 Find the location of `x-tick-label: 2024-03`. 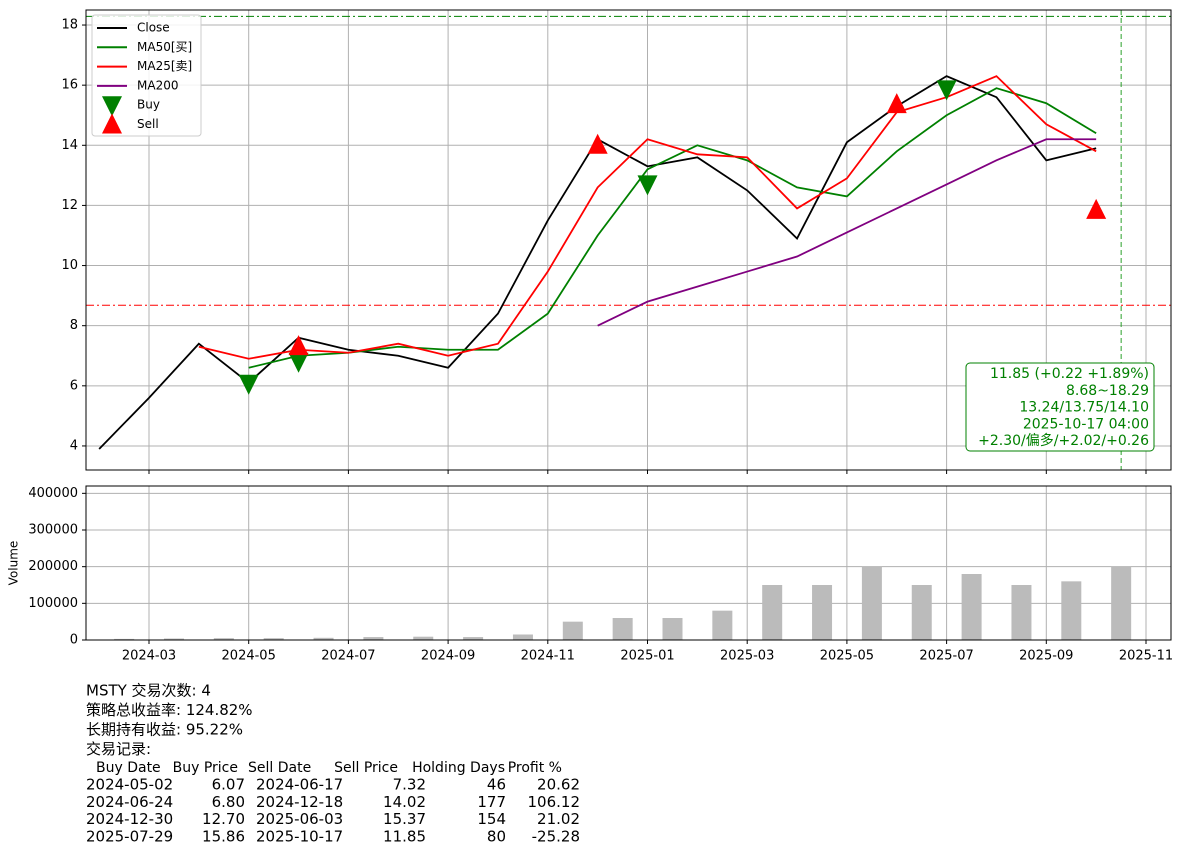

x-tick-label: 2024-03 is located at coordinates (149, 656).